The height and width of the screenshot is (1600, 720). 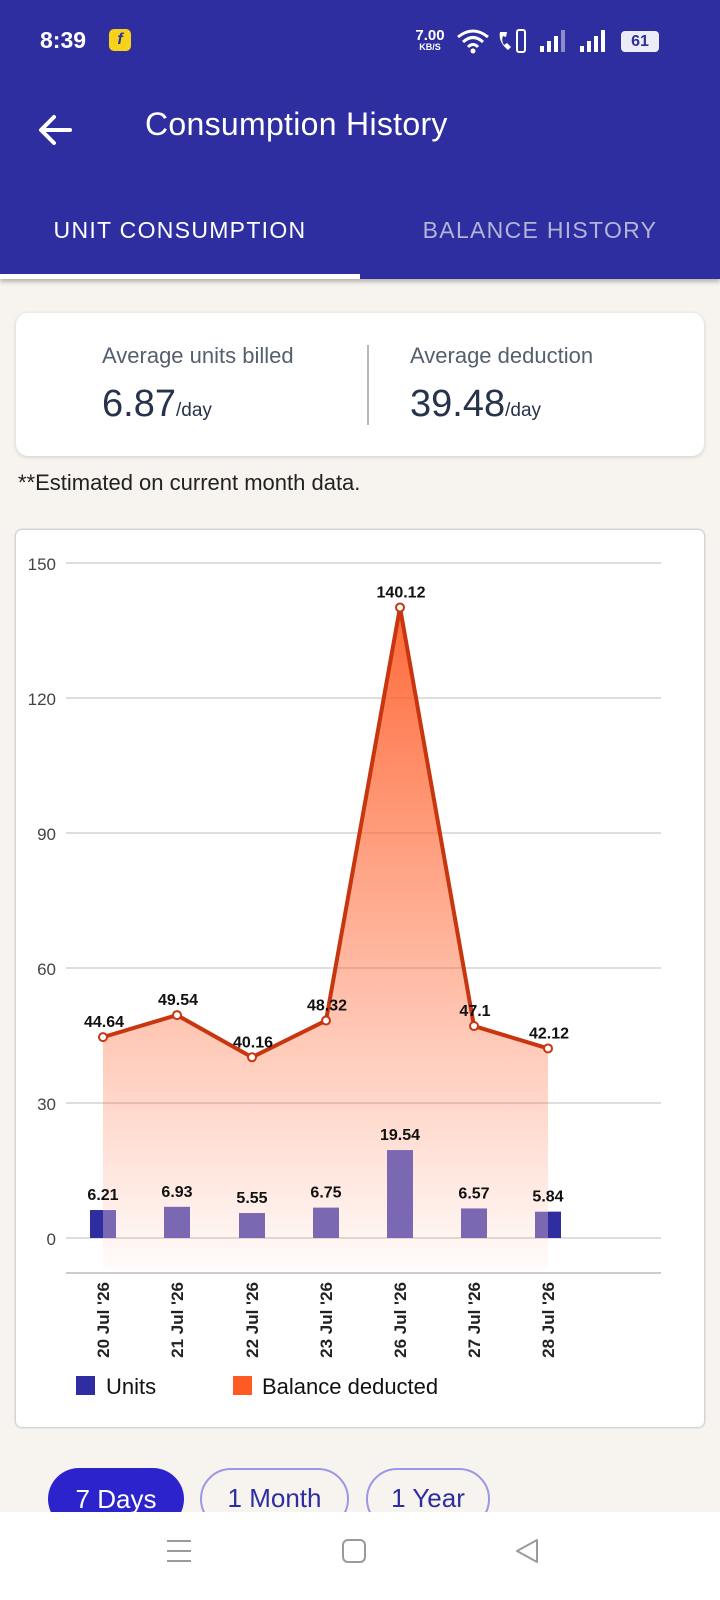 I want to click on back-icon, so click(x=527, y=1551).